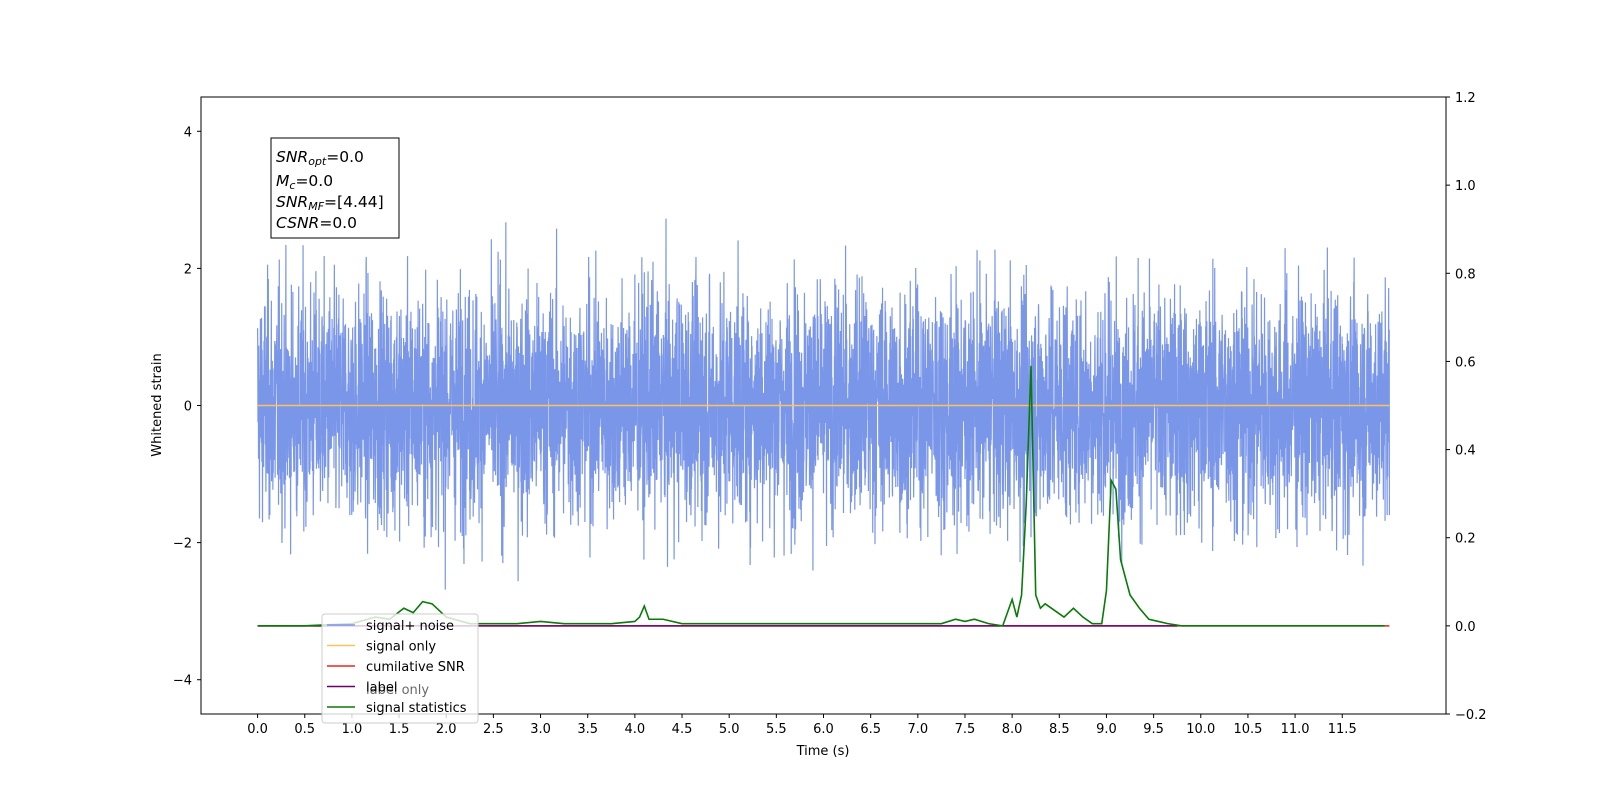 The height and width of the screenshot is (800, 1600). I want to click on x-tick-label: 7.0, so click(917, 729).